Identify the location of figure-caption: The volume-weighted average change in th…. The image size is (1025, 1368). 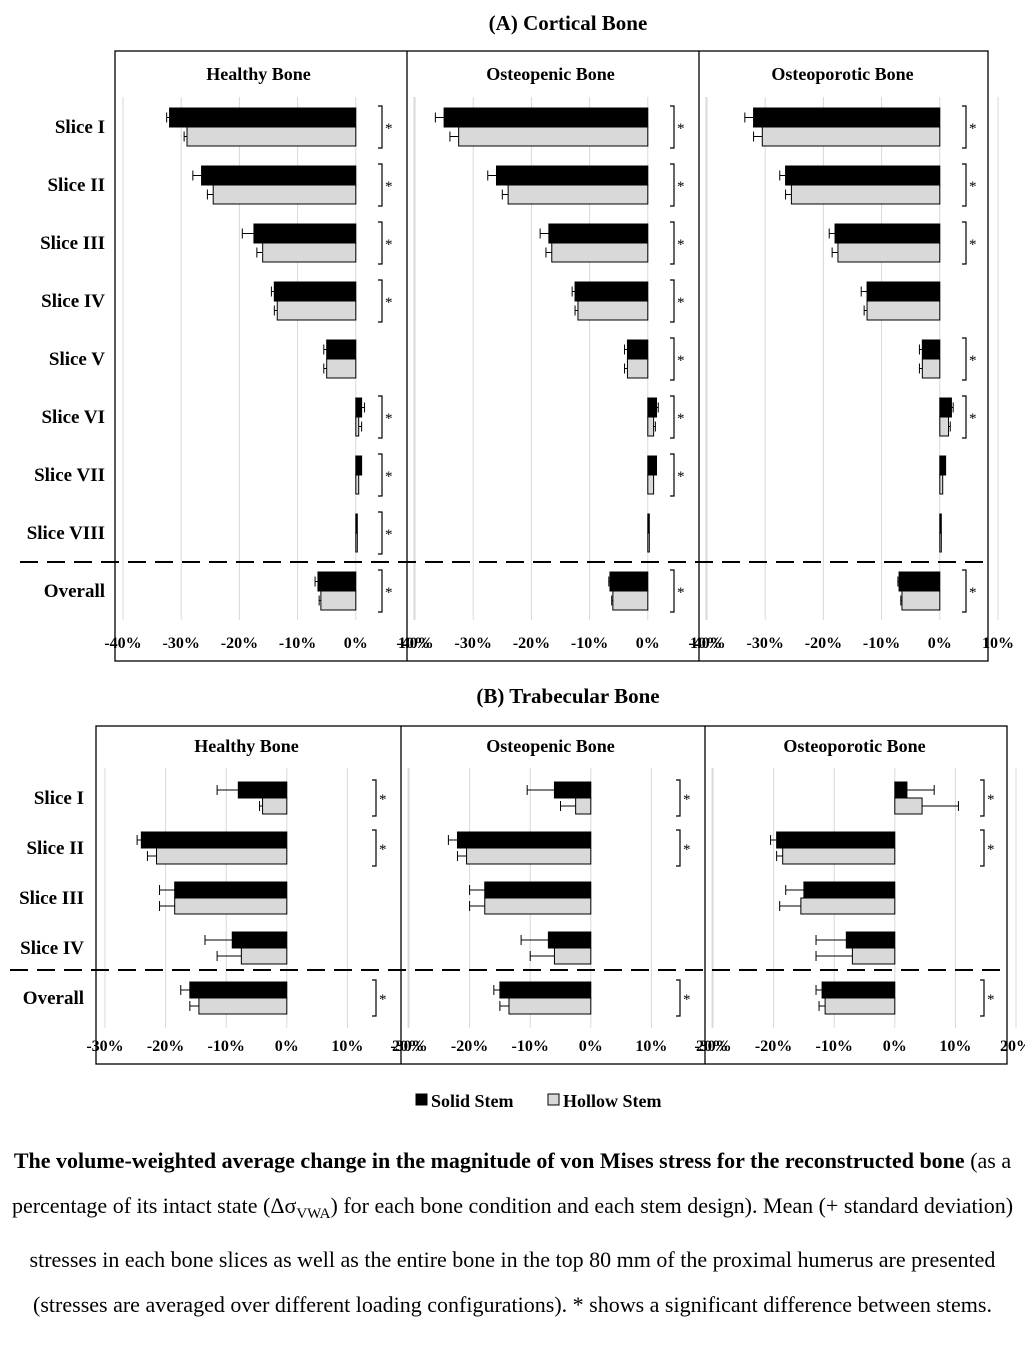
(512, 1232).